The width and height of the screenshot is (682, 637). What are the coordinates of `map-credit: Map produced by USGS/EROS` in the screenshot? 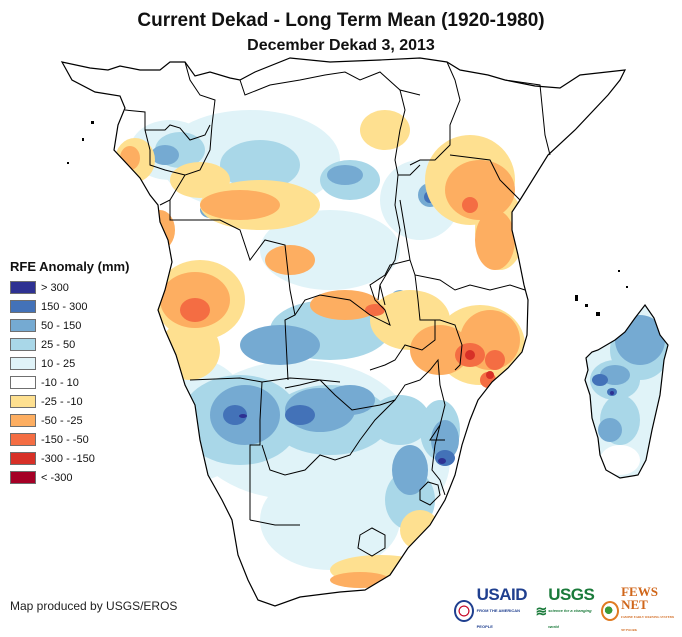 It's located at (94, 606).